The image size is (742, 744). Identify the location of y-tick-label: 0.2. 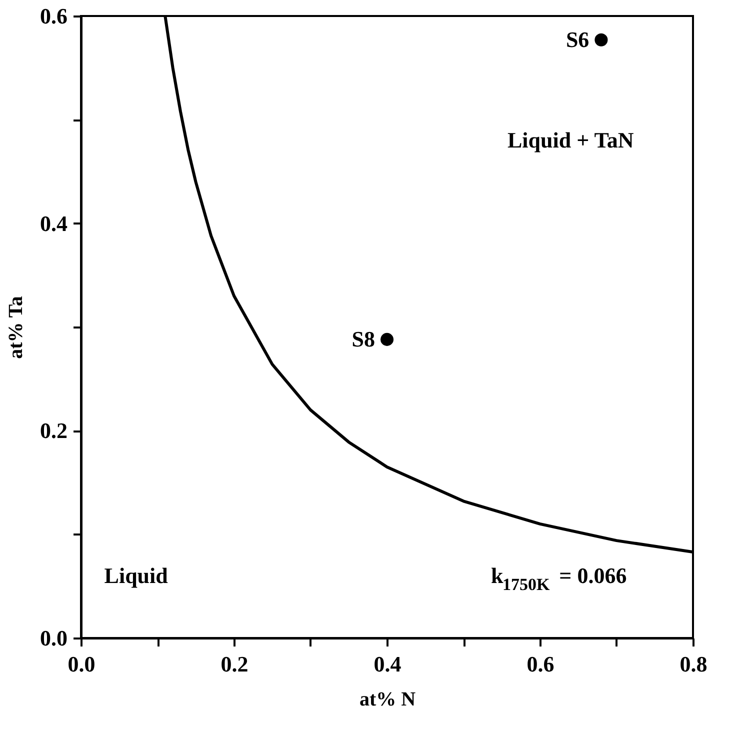
(54, 431).